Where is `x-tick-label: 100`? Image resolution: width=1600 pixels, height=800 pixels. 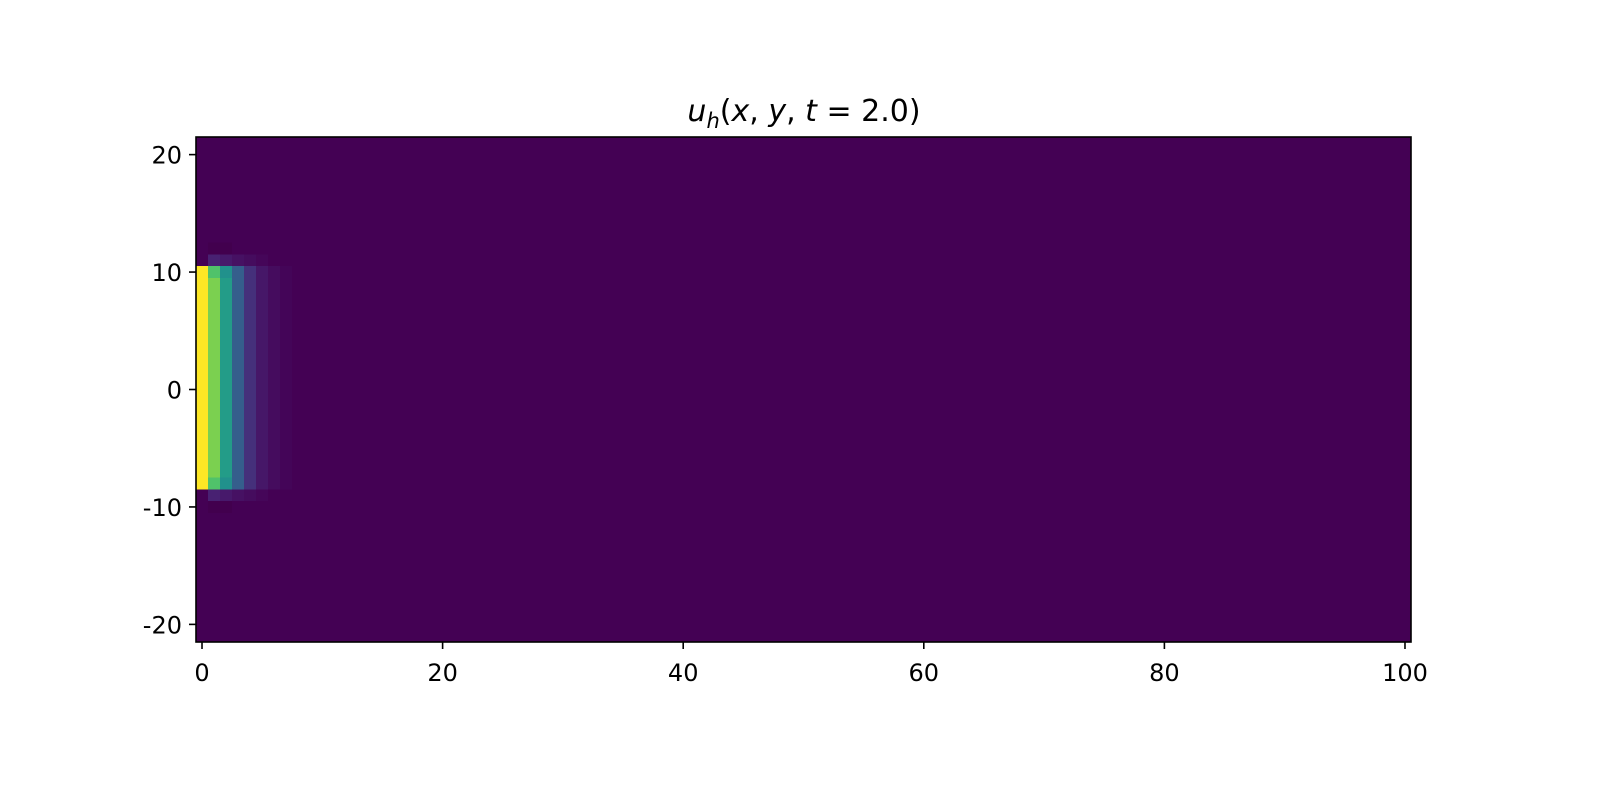 x-tick-label: 100 is located at coordinates (1405, 673).